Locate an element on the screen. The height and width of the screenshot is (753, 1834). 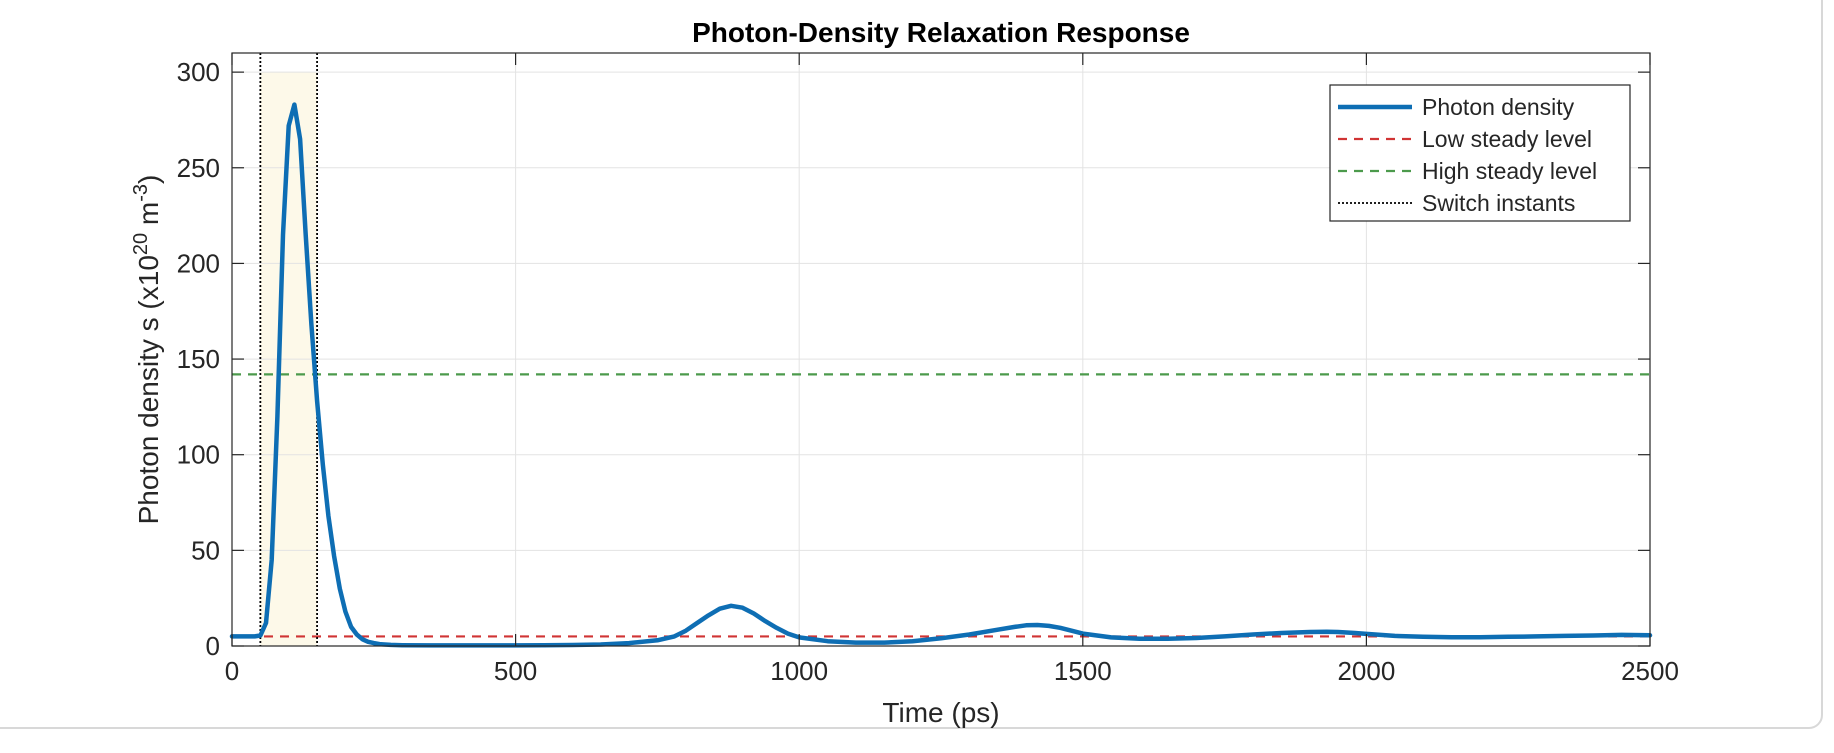
y-axis-label: Photon density s (x1020 m-3) is located at coordinates (147, 350).